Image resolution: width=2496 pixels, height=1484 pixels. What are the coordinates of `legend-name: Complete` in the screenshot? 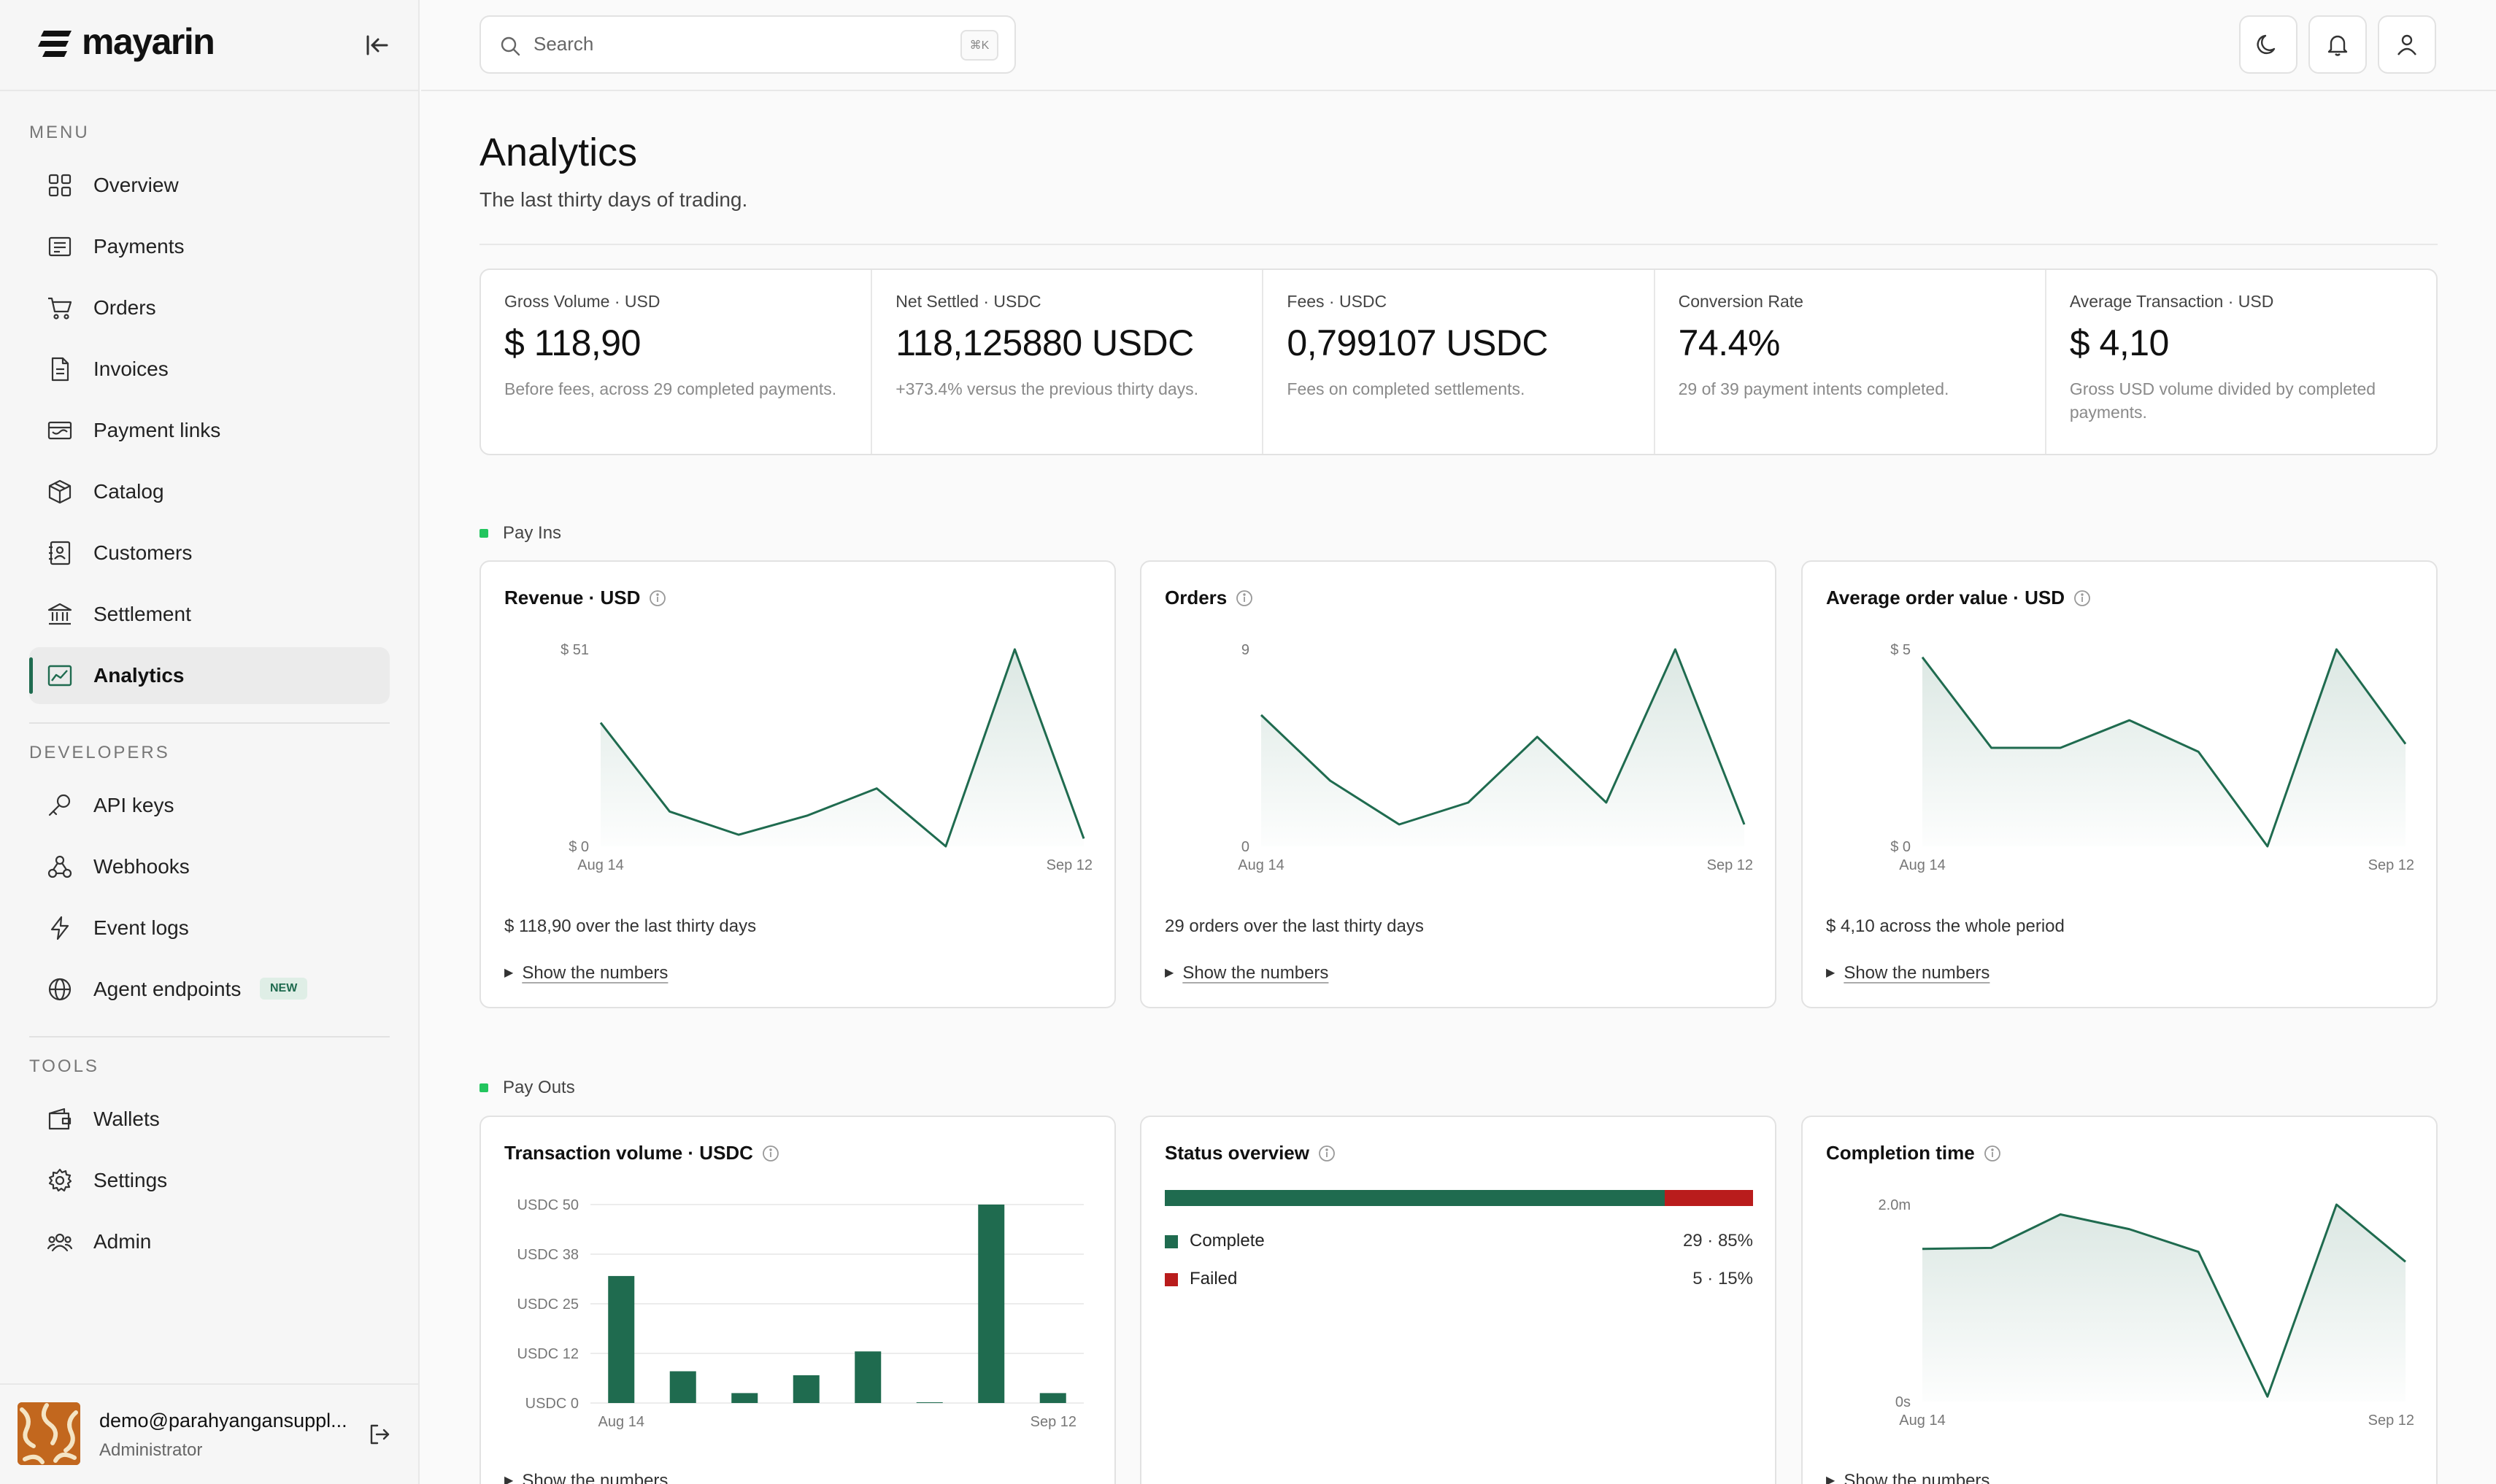 It's located at (1227, 1241).